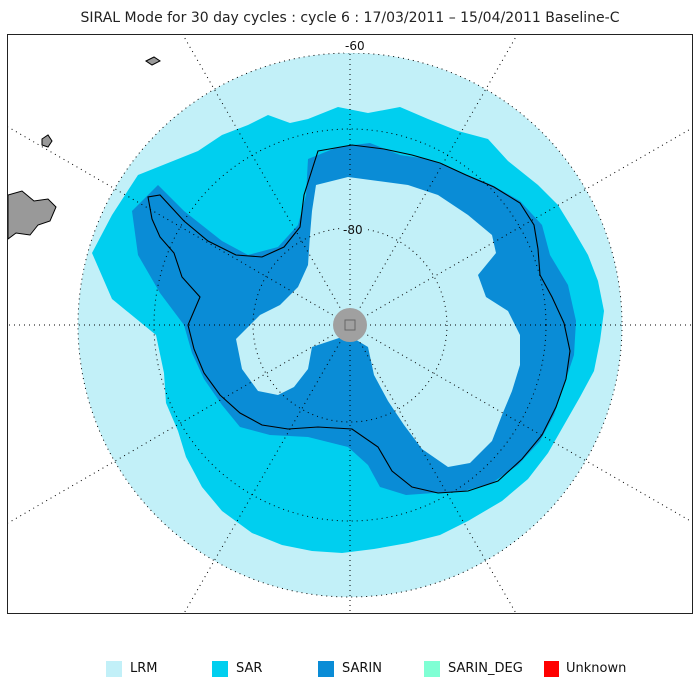 This screenshot has width=700, height=700. I want to click on latitude-label-80: -80, so click(353, 230).